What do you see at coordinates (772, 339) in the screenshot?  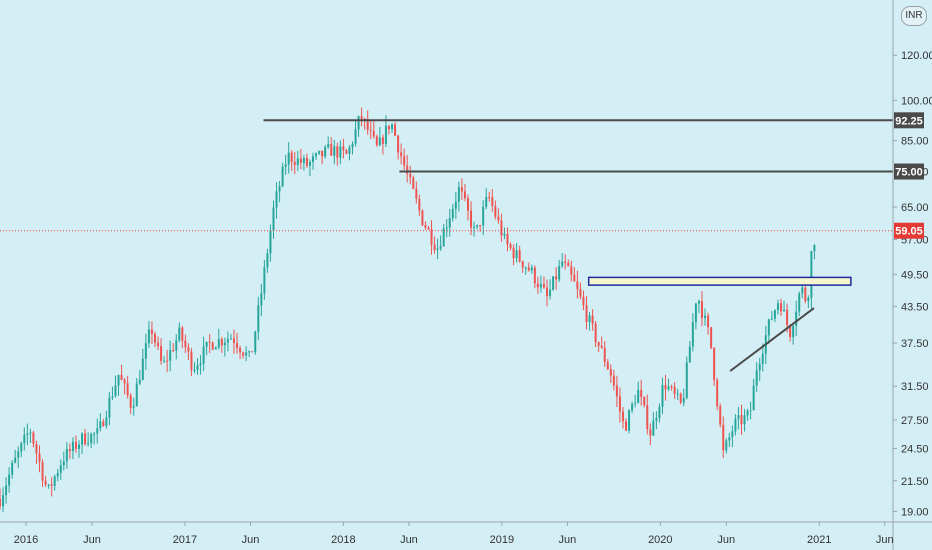 I see `trendline` at bounding box center [772, 339].